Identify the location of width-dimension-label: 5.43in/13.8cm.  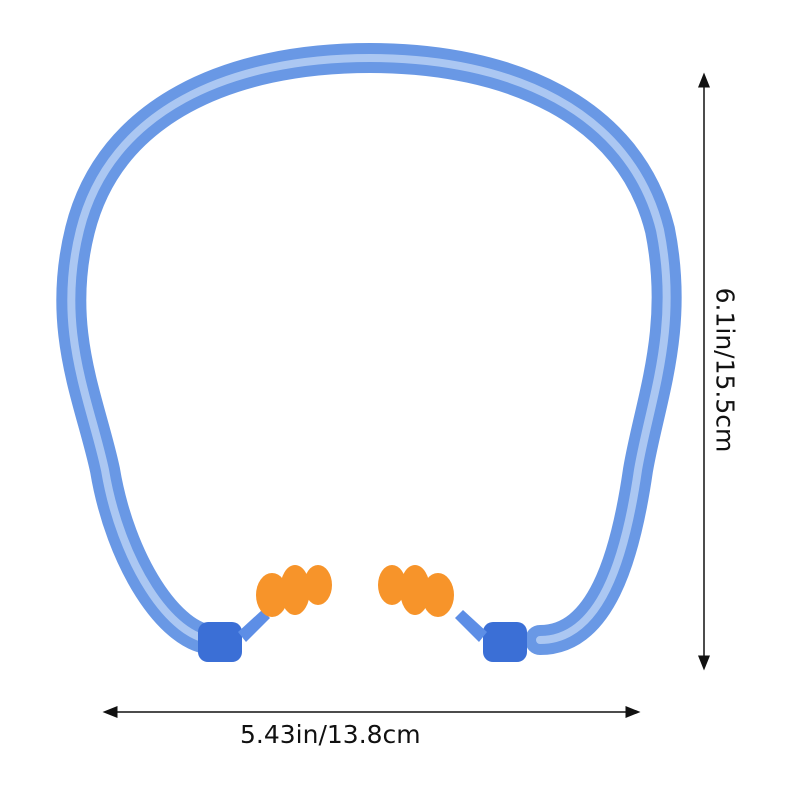
(330, 734).